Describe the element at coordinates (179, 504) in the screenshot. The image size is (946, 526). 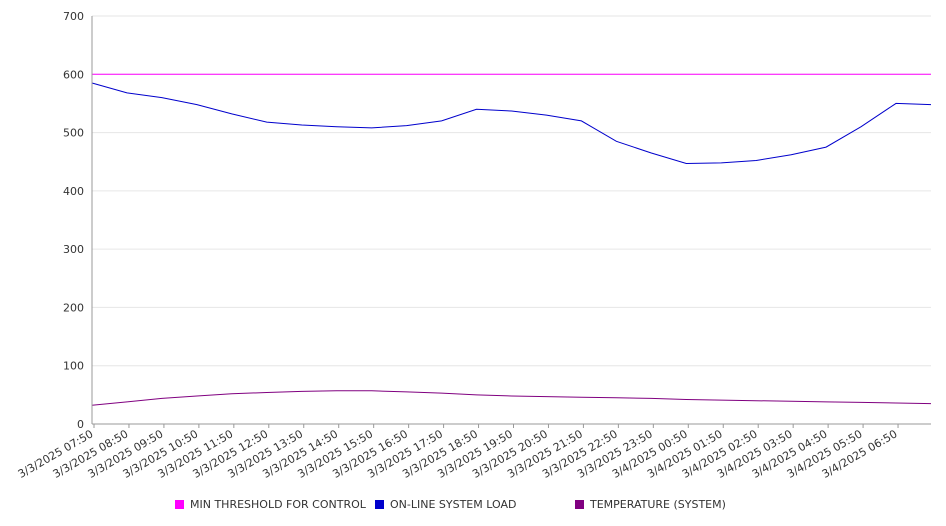
I see `legend-swatch-magenta` at that location.